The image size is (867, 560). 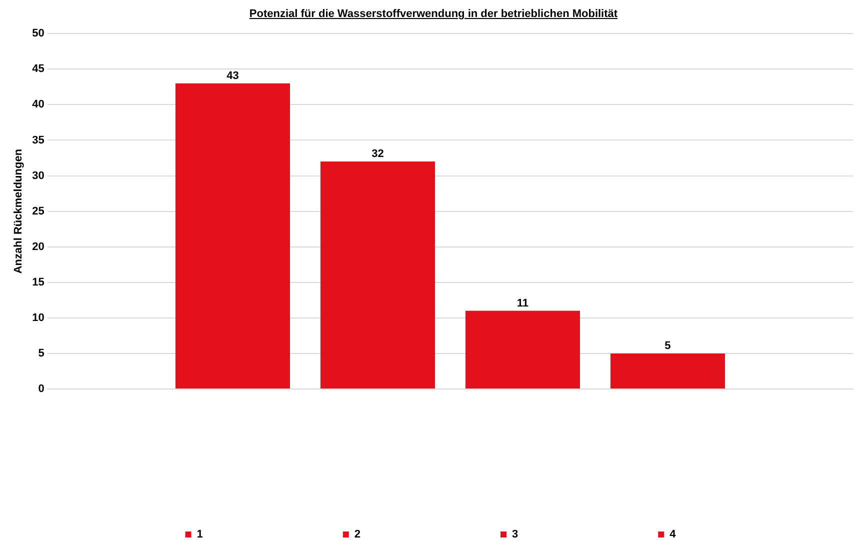 I want to click on y-tick-label: 50, so click(x=38, y=34).